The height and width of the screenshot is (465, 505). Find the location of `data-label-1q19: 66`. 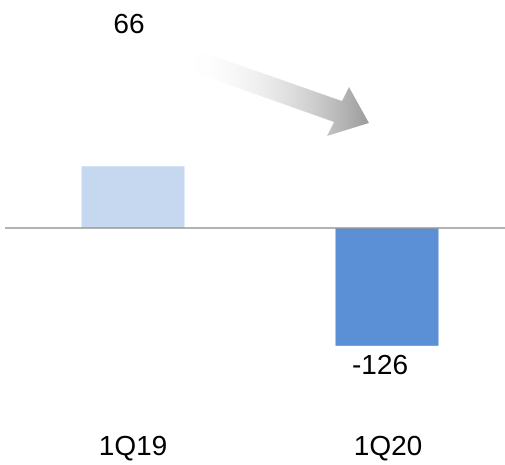

data-label-1q19: 66 is located at coordinates (128, 23).